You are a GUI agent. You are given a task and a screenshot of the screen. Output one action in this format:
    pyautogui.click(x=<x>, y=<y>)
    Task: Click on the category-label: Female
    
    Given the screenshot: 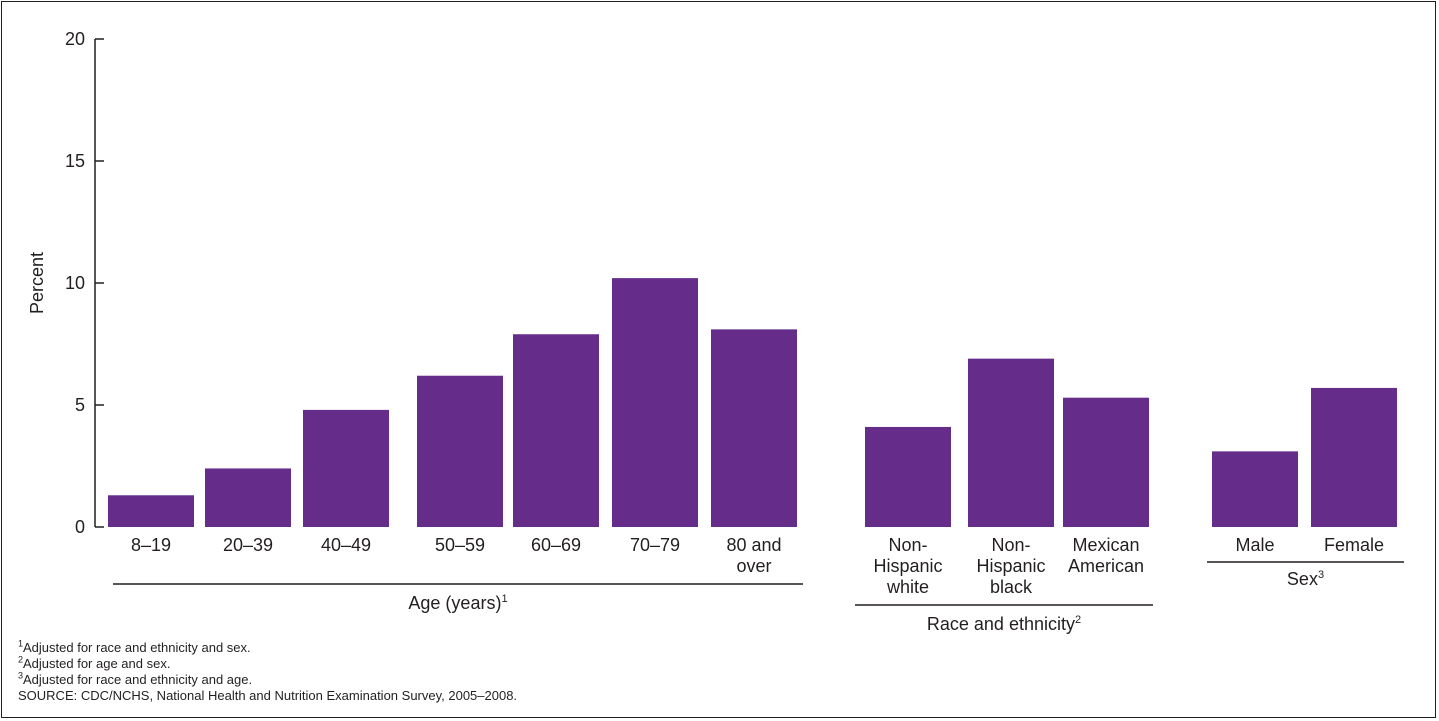 What is the action you would take?
    pyautogui.click(x=1354, y=545)
    